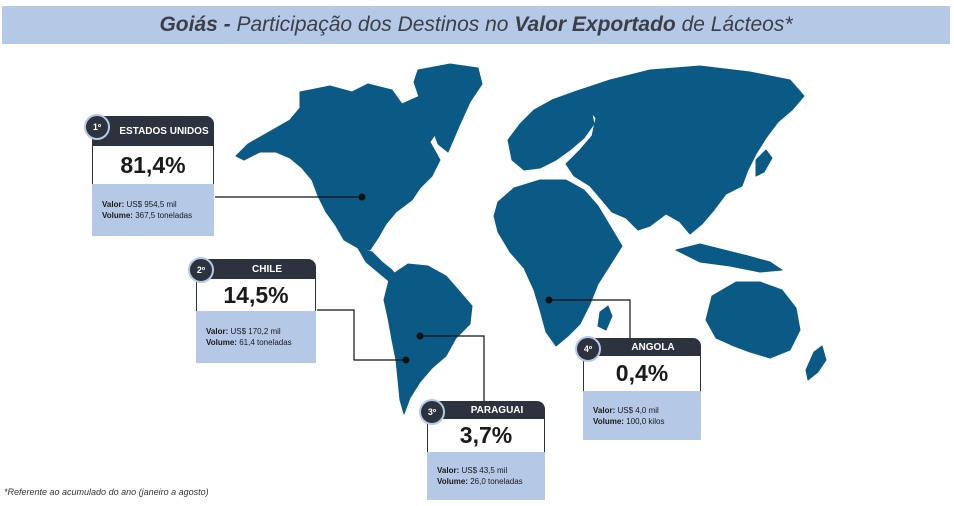  I want to click on country-name: CHILE, so click(256, 269).